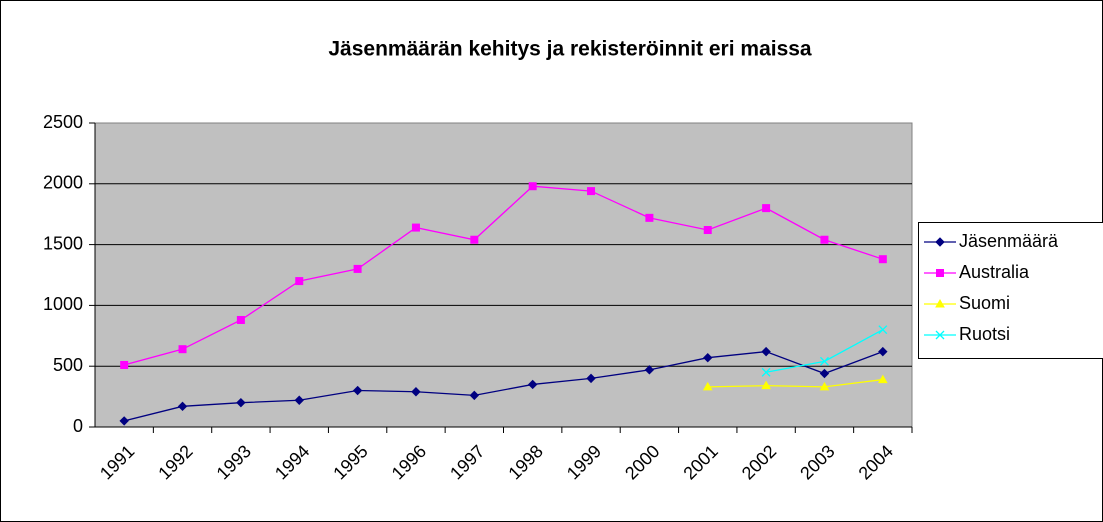 Image resolution: width=1103 pixels, height=522 pixels. Describe the element at coordinates (63, 243) in the screenshot. I see `y-tick-label: 1500` at that location.